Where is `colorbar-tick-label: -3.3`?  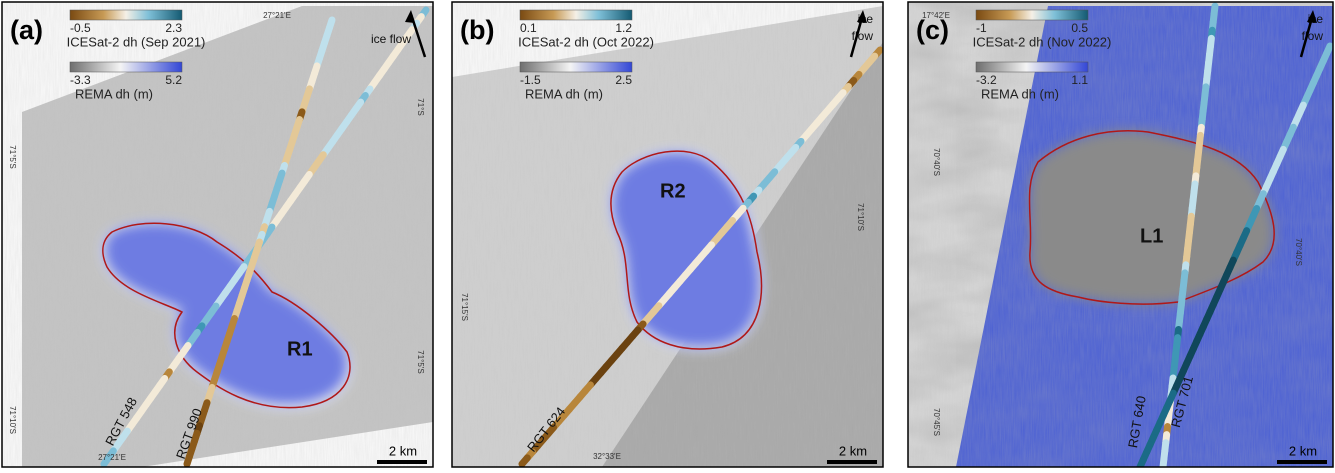 colorbar-tick-label: -3.3 is located at coordinates (80, 80).